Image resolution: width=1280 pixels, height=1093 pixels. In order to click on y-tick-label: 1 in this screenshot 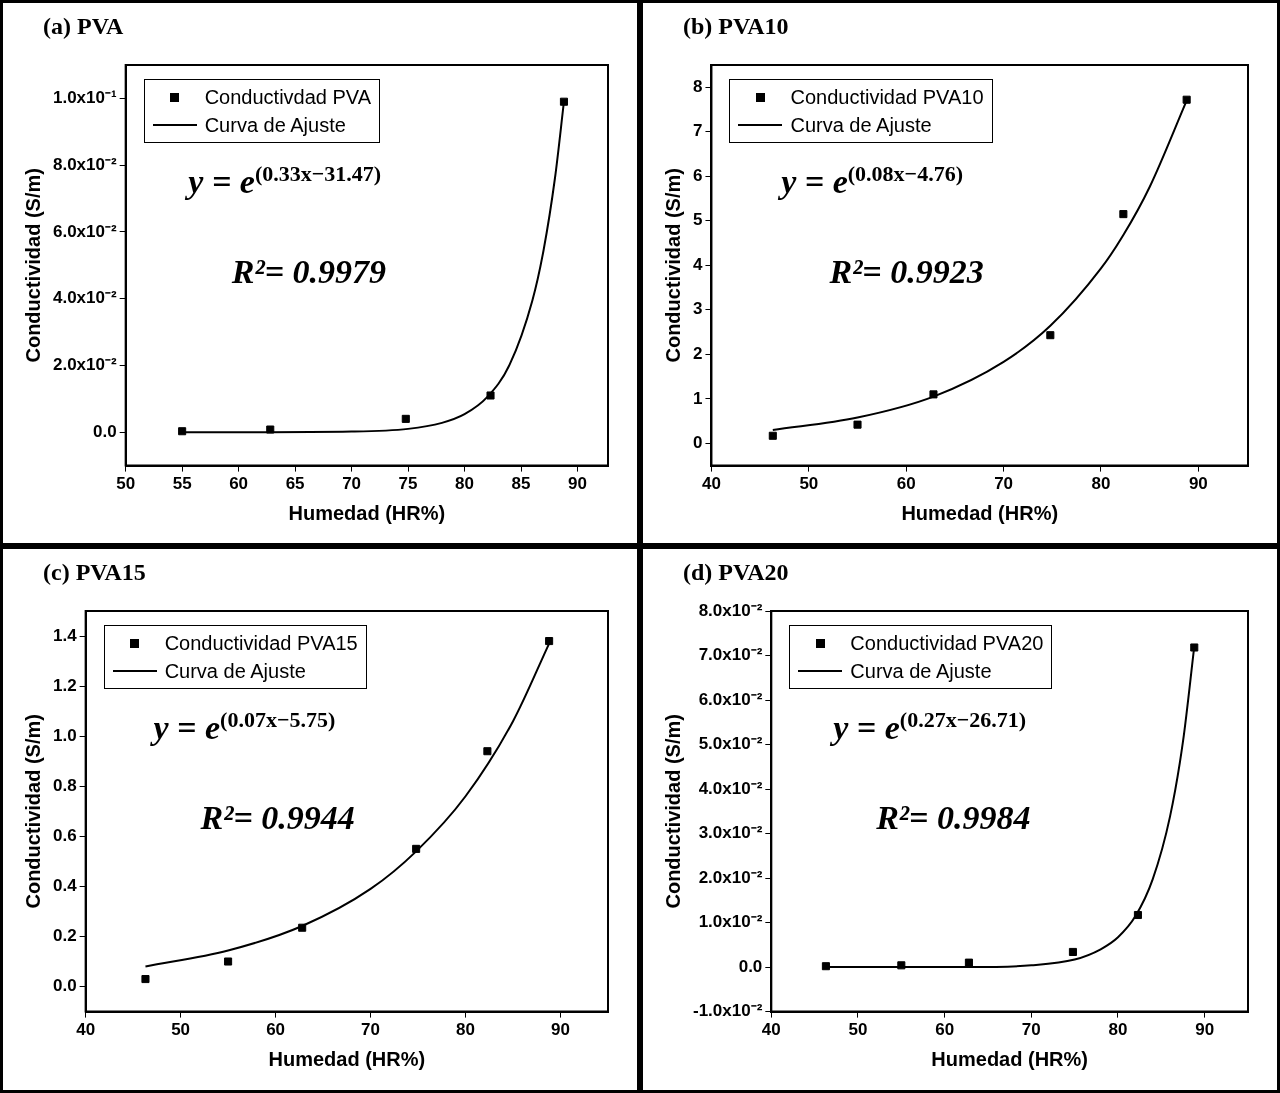, I will do `click(697, 398)`.